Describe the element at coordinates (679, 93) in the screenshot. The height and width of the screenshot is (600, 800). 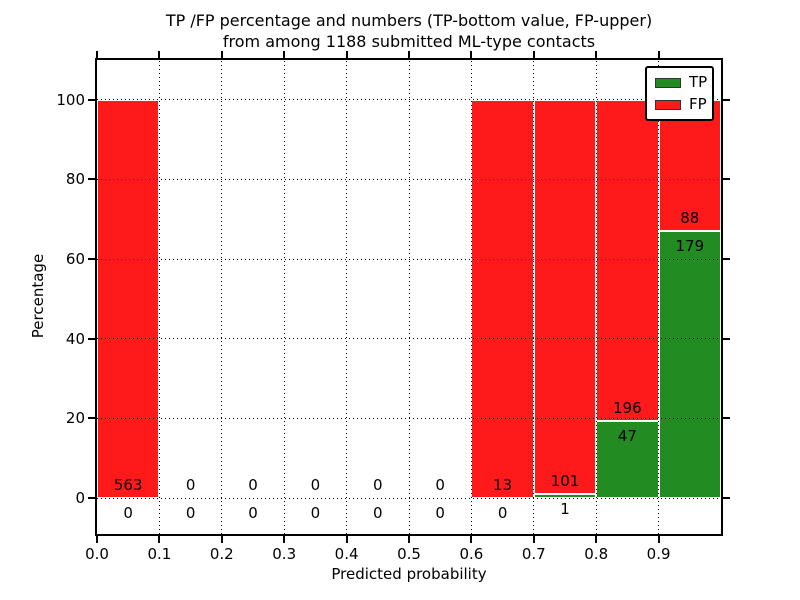
I see `legend: TP FP` at that location.